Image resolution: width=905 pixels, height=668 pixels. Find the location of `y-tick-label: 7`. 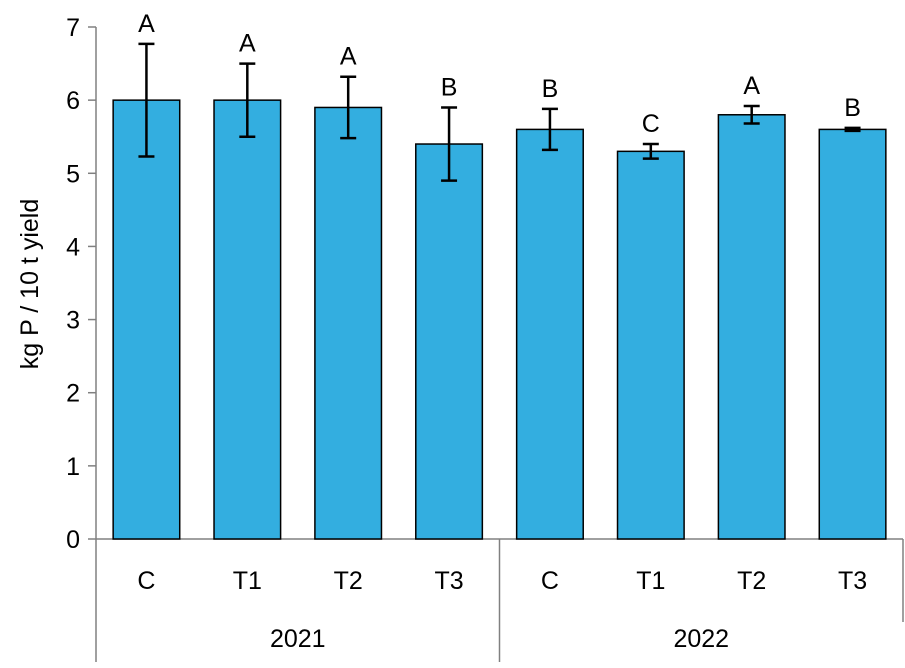

y-tick-label: 7 is located at coordinates (73, 28).